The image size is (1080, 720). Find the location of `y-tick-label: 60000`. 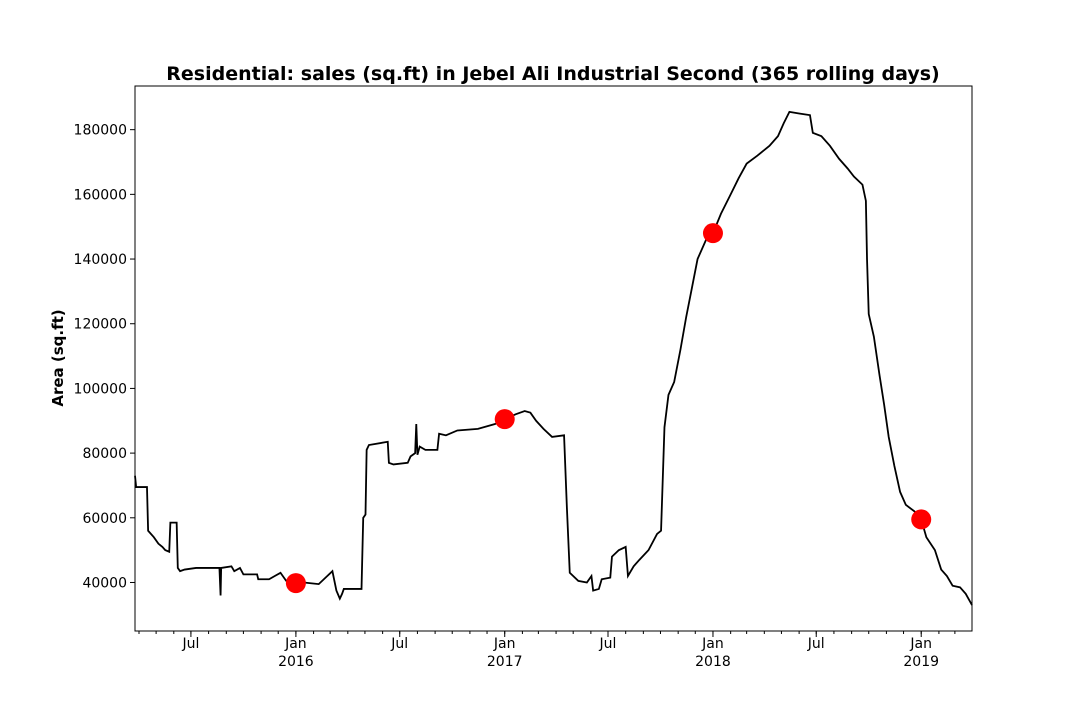

y-tick-label: 60000 is located at coordinates (104, 519).